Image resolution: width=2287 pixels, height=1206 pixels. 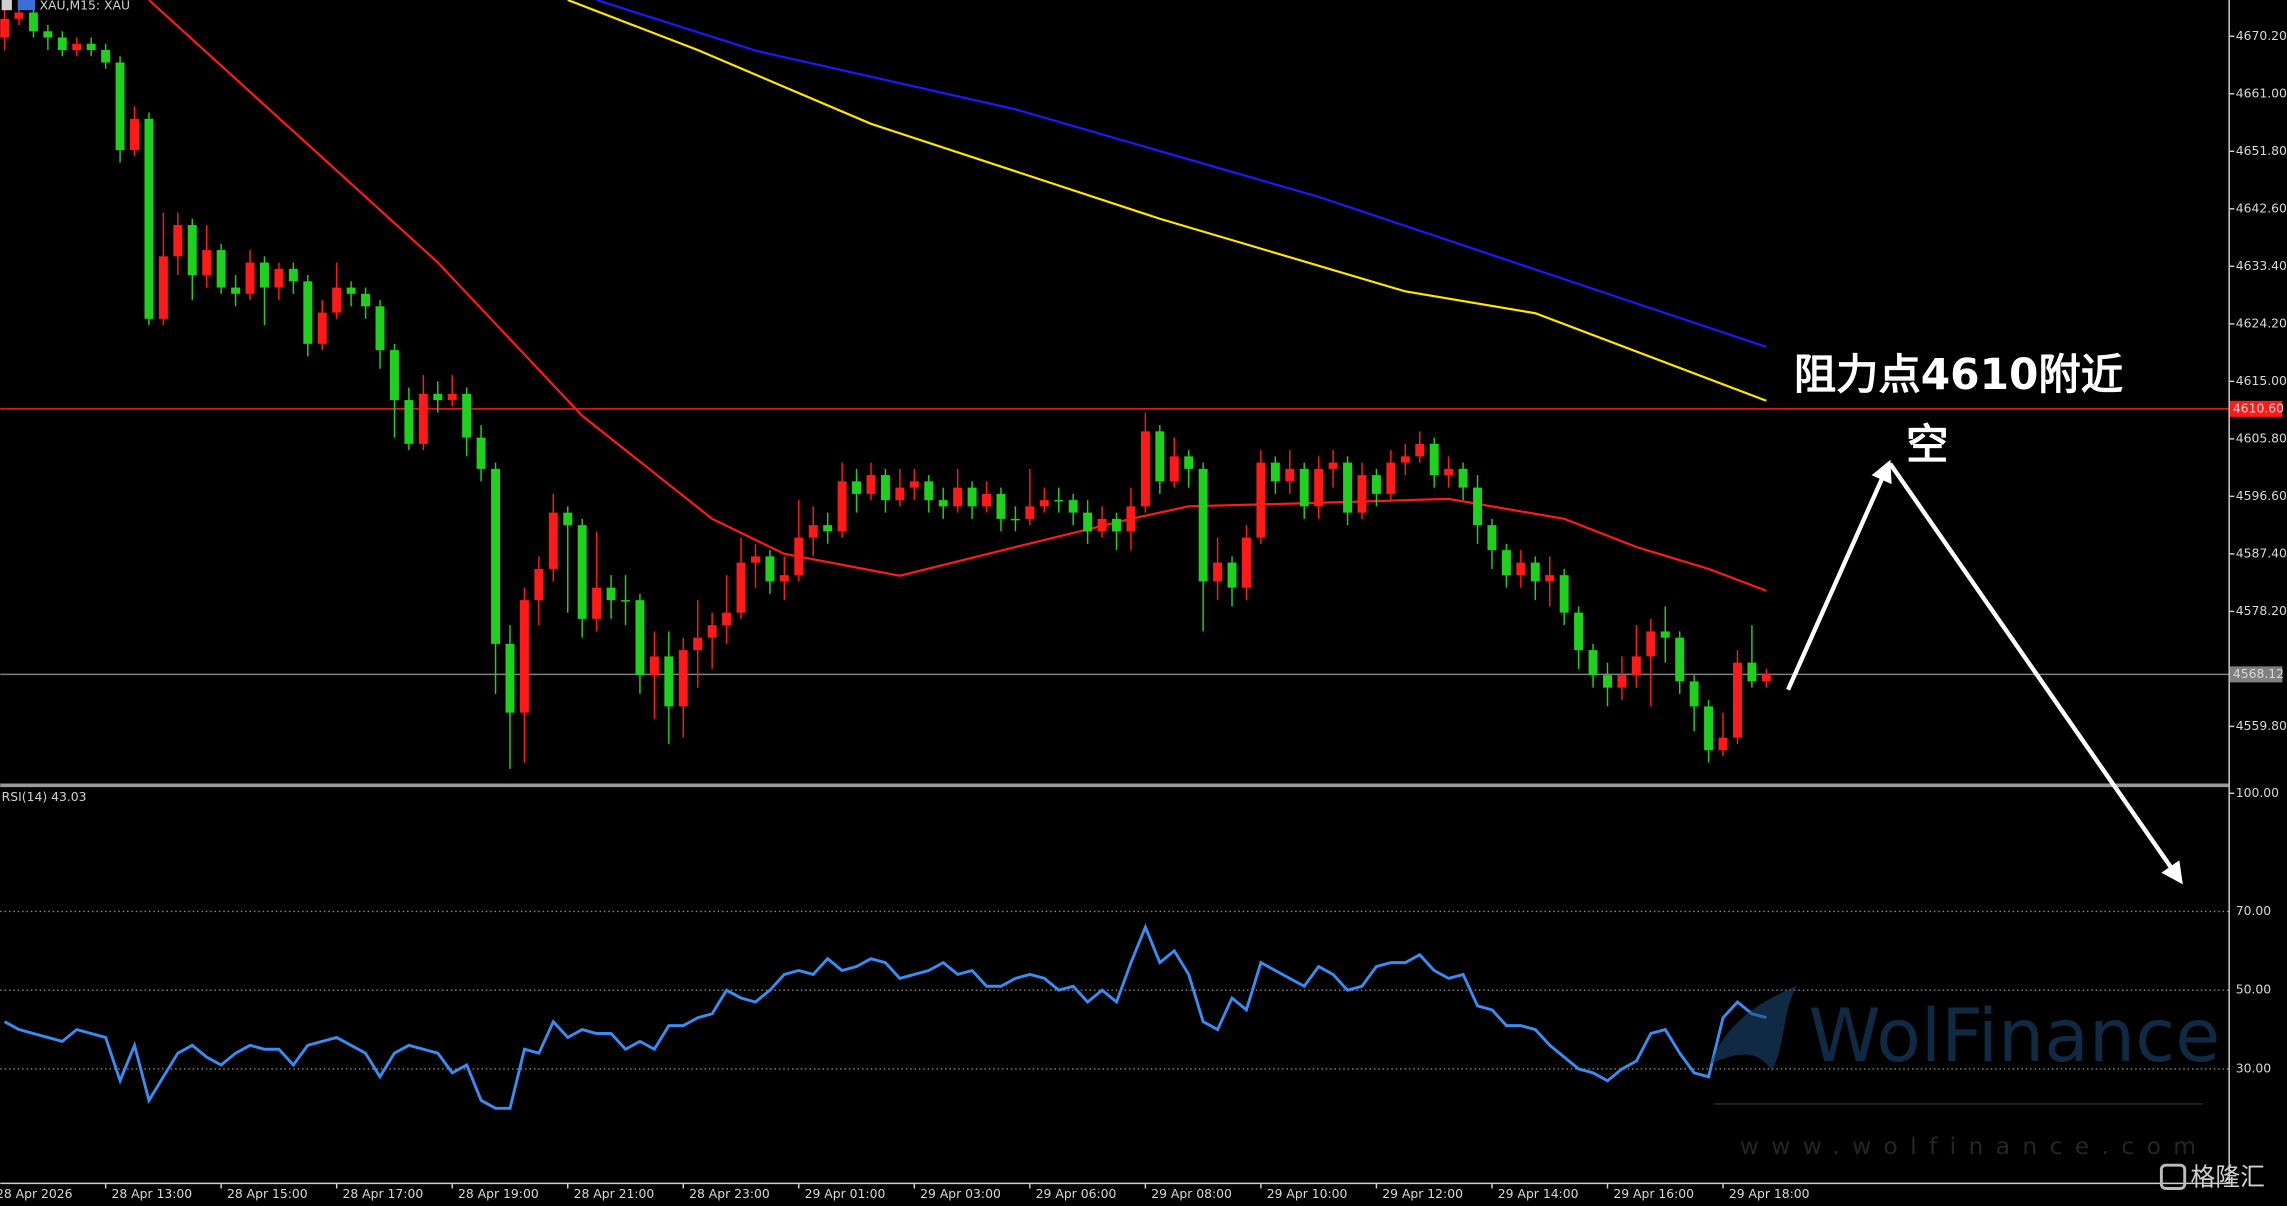 What do you see at coordinates (2014, 1036) in the screenshot?
I see `watermark-brand: WolFinance` at bounding box center [2014, 1036].